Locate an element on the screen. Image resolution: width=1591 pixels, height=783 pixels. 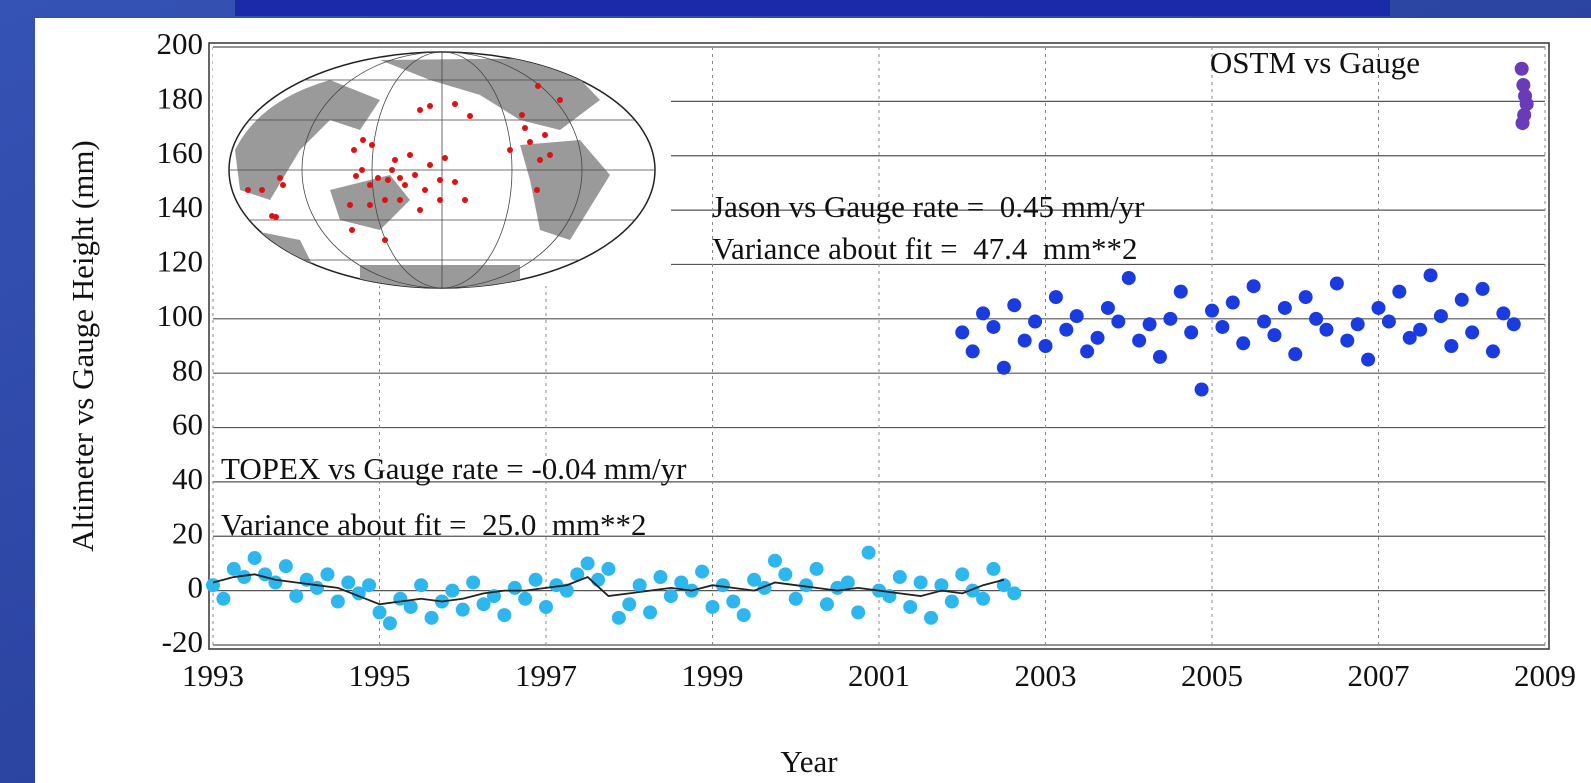
y-tick-label: 0 is located at coordinates (196, 587).